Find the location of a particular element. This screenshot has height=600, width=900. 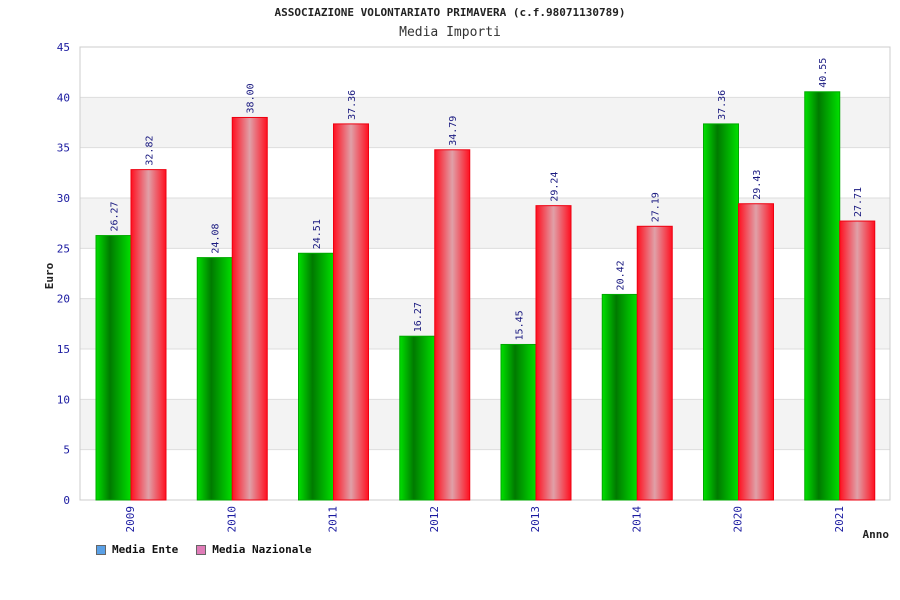

legend-label-media-ente: Media Ente is located at coordinates (145, 549).